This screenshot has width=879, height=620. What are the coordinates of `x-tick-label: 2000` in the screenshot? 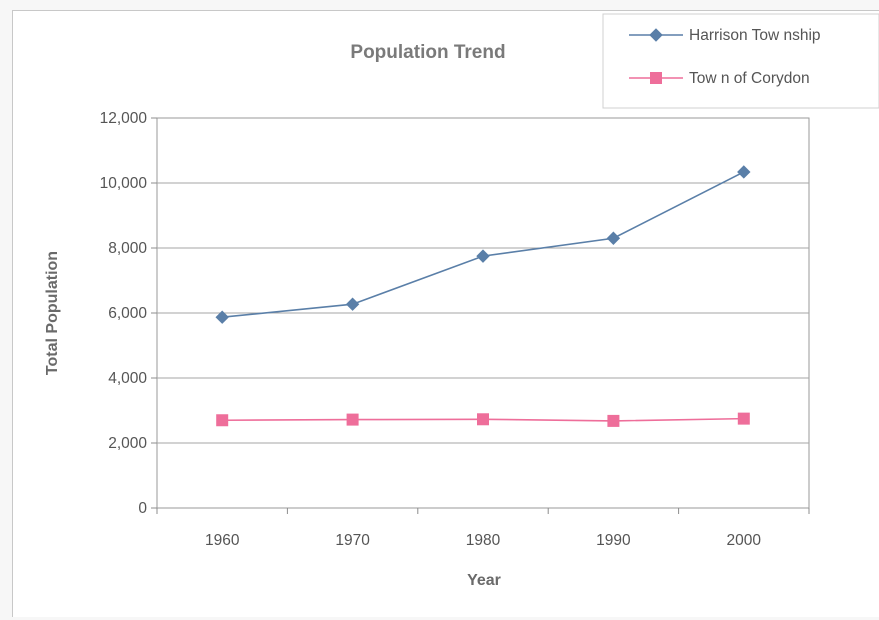 It's located at (744, 540).